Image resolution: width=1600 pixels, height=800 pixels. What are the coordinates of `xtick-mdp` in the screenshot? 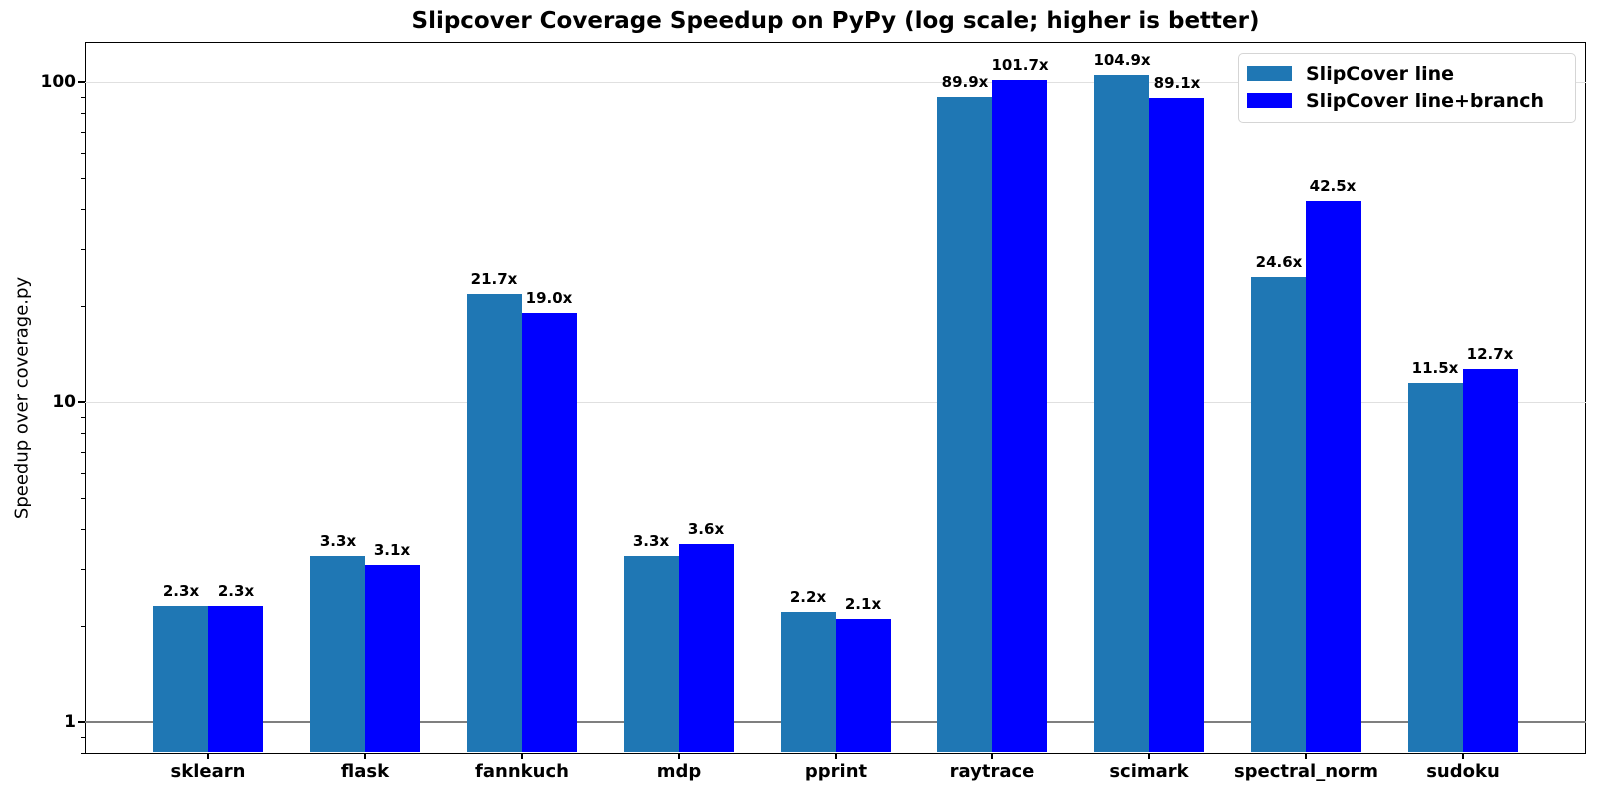 It's located at (679, 756).